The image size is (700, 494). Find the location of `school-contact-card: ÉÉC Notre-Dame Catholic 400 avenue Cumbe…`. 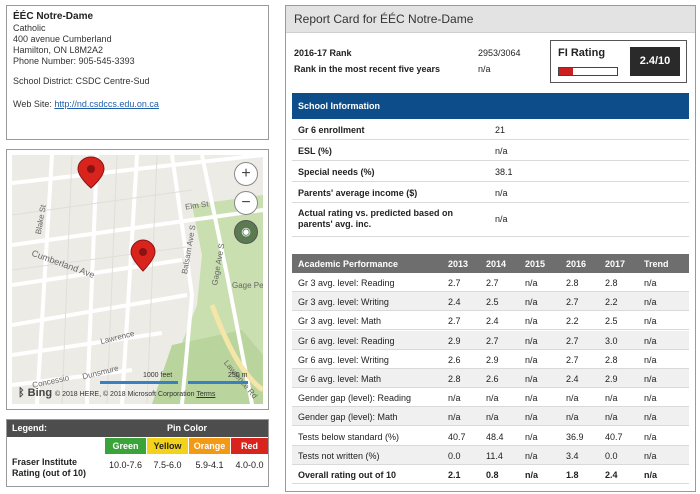

school-contact-card: ÉÉC Notre-Dame Catholic 400 avenue Cumbe… is located at coordinates (137, 72).